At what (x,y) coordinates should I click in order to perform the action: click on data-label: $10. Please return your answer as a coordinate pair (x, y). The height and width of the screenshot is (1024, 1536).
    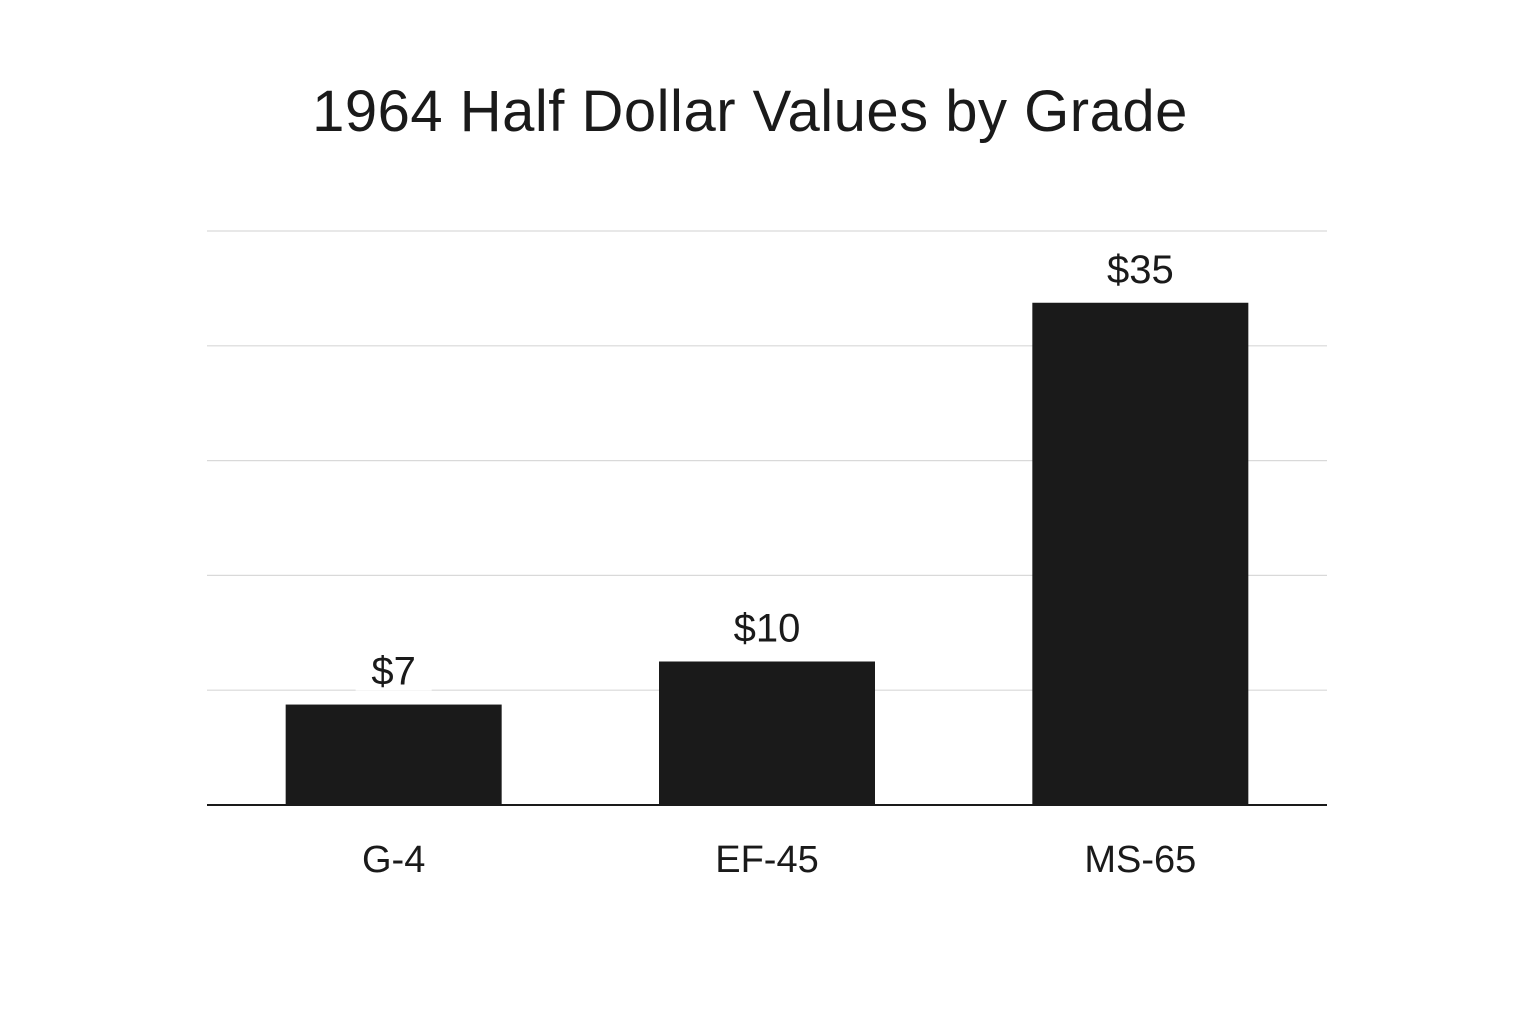
    Looking at the image, I should click on (767, 629).